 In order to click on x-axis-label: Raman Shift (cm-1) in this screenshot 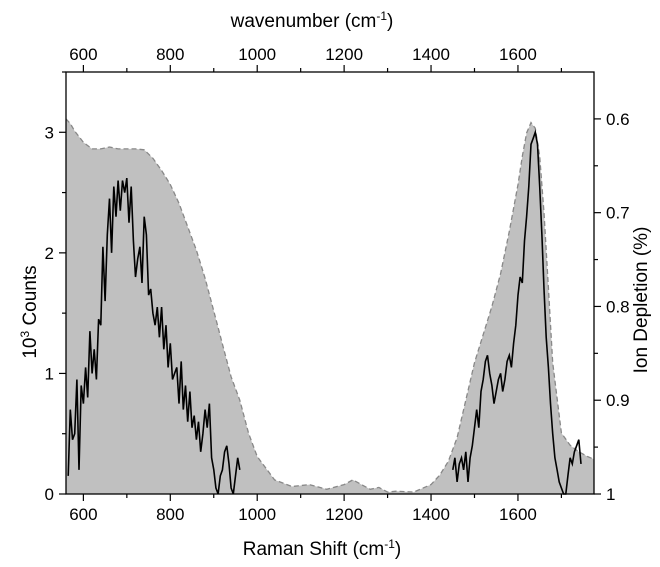, I will do `click(322, 548)`.